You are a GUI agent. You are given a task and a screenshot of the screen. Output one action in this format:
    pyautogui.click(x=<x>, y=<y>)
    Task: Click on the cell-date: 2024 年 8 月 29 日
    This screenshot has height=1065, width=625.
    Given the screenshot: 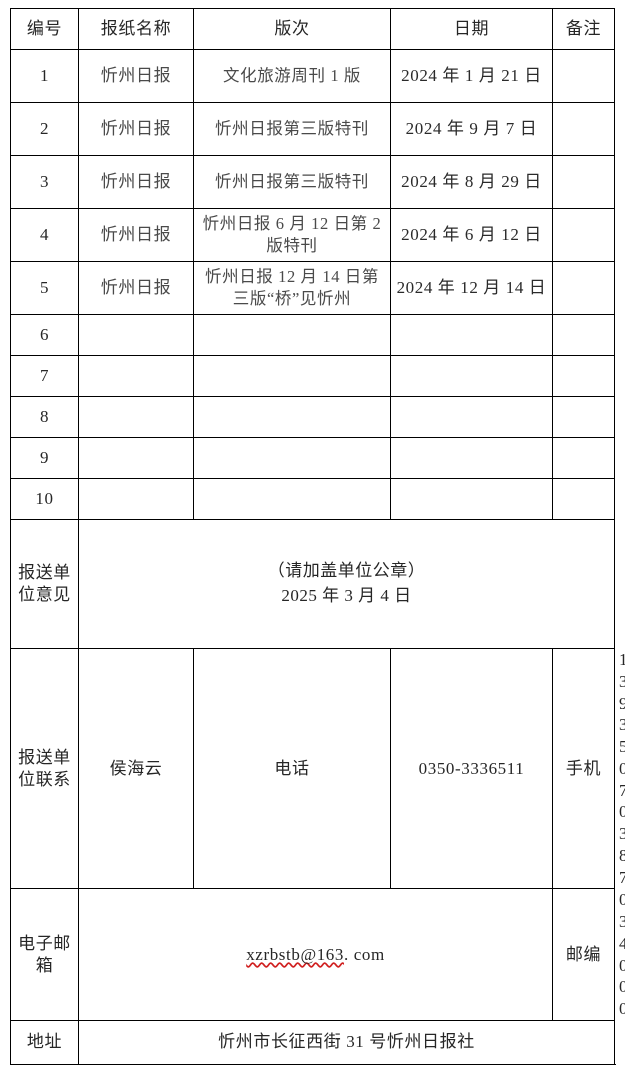 What is the action you would take?
    pyautogui.click(x=471, y=182)
    